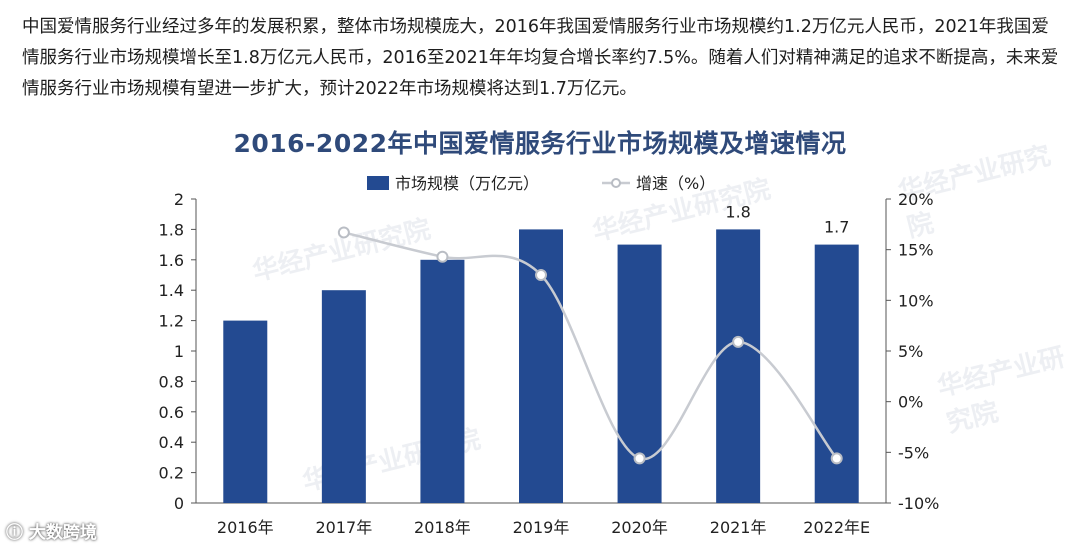 The image size is (1080, 552). What do you see at coordinates (171, 260) in the screenshot?
I see `y-left-tick-label: 1.6` at bounding box center [171, 260].